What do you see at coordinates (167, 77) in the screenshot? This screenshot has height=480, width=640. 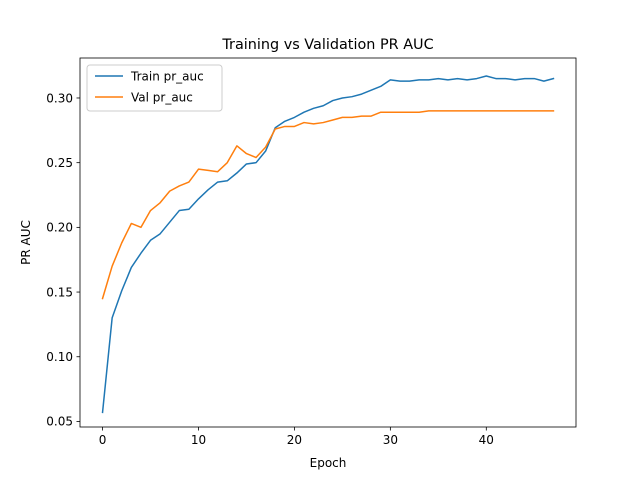 I see `legend-label-train: Train pr_auc` at bounding box center [167, 77].